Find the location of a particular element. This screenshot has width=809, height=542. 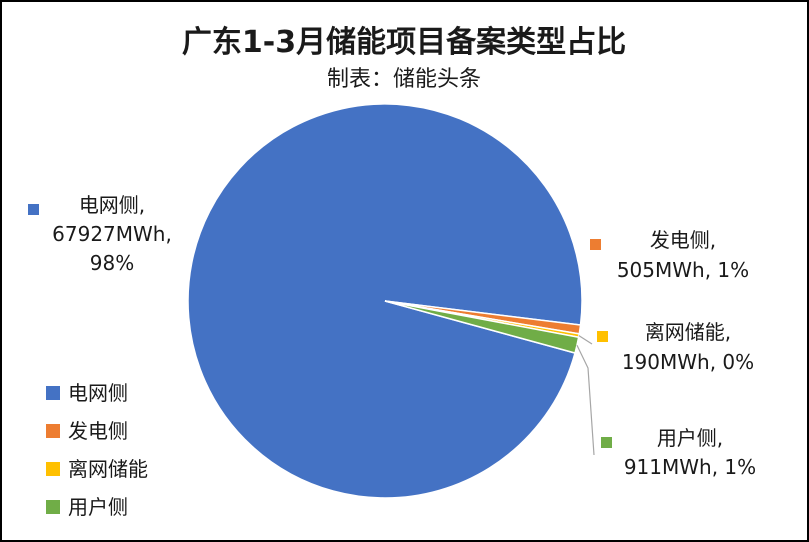

data-label-grid-side-line-2: 67927MWh, is located at coordinates (112, 234).